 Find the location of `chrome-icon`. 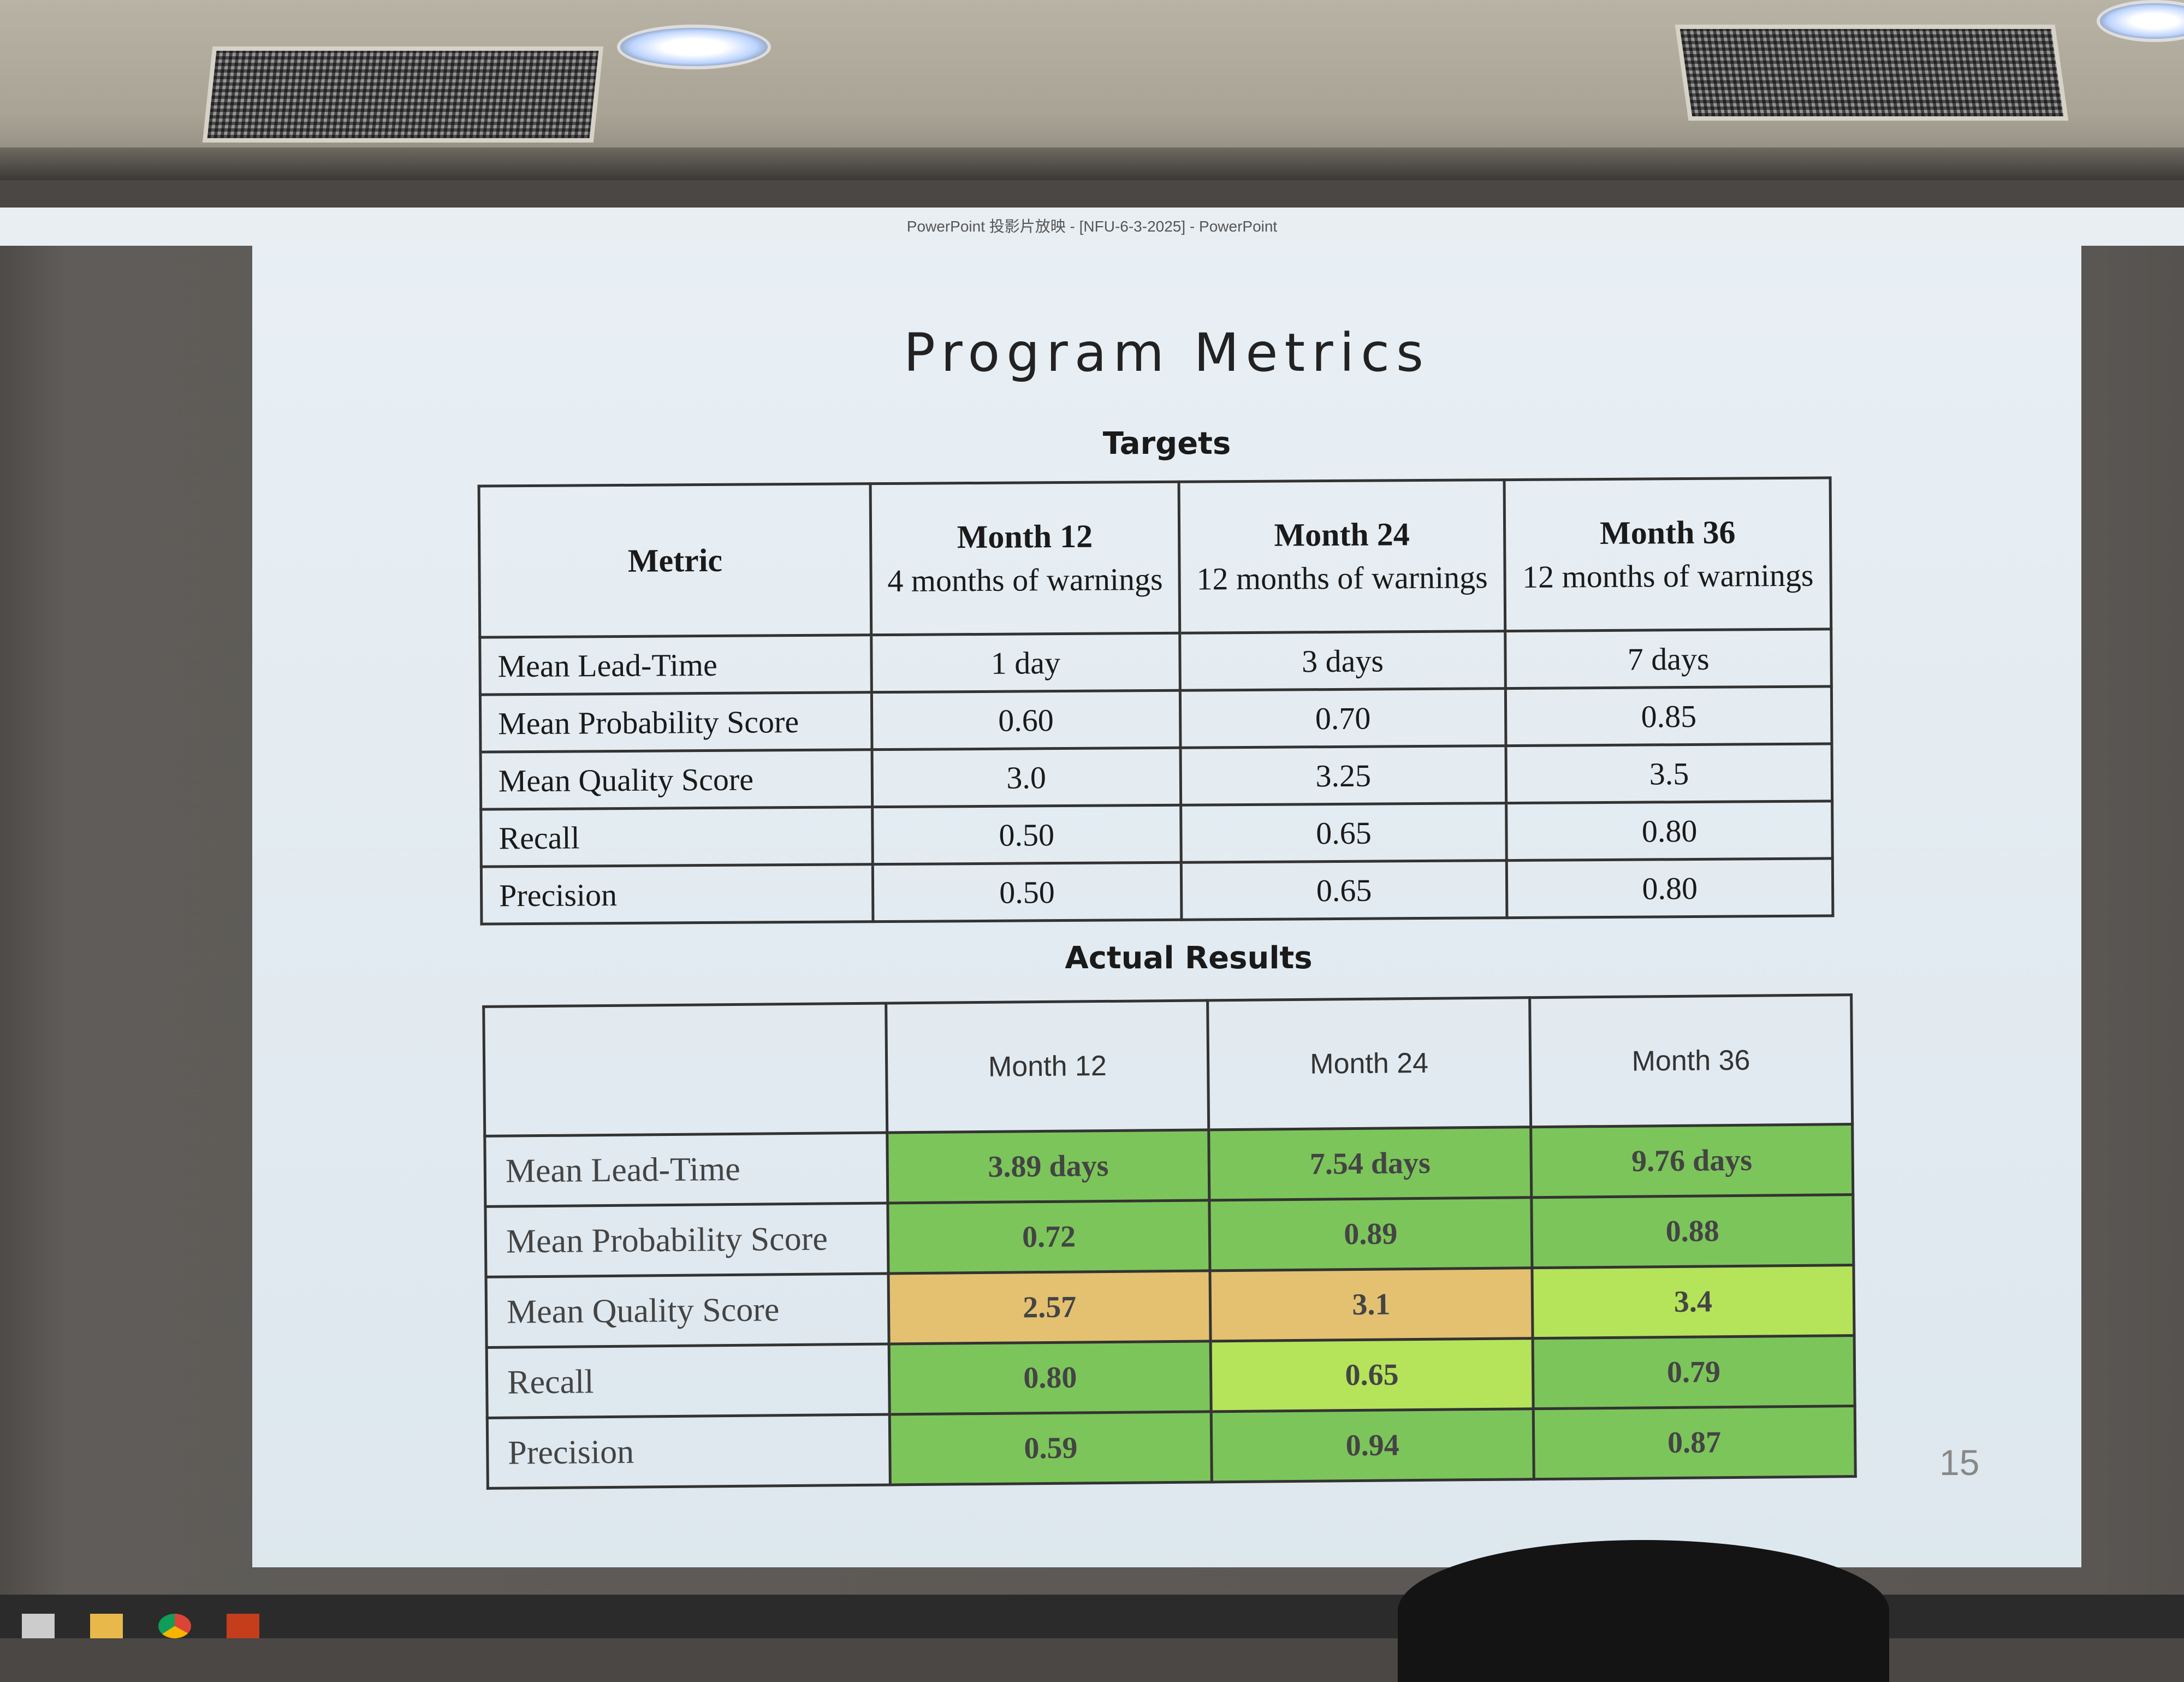

chrome-icon is located at coordinates (175, 1626).